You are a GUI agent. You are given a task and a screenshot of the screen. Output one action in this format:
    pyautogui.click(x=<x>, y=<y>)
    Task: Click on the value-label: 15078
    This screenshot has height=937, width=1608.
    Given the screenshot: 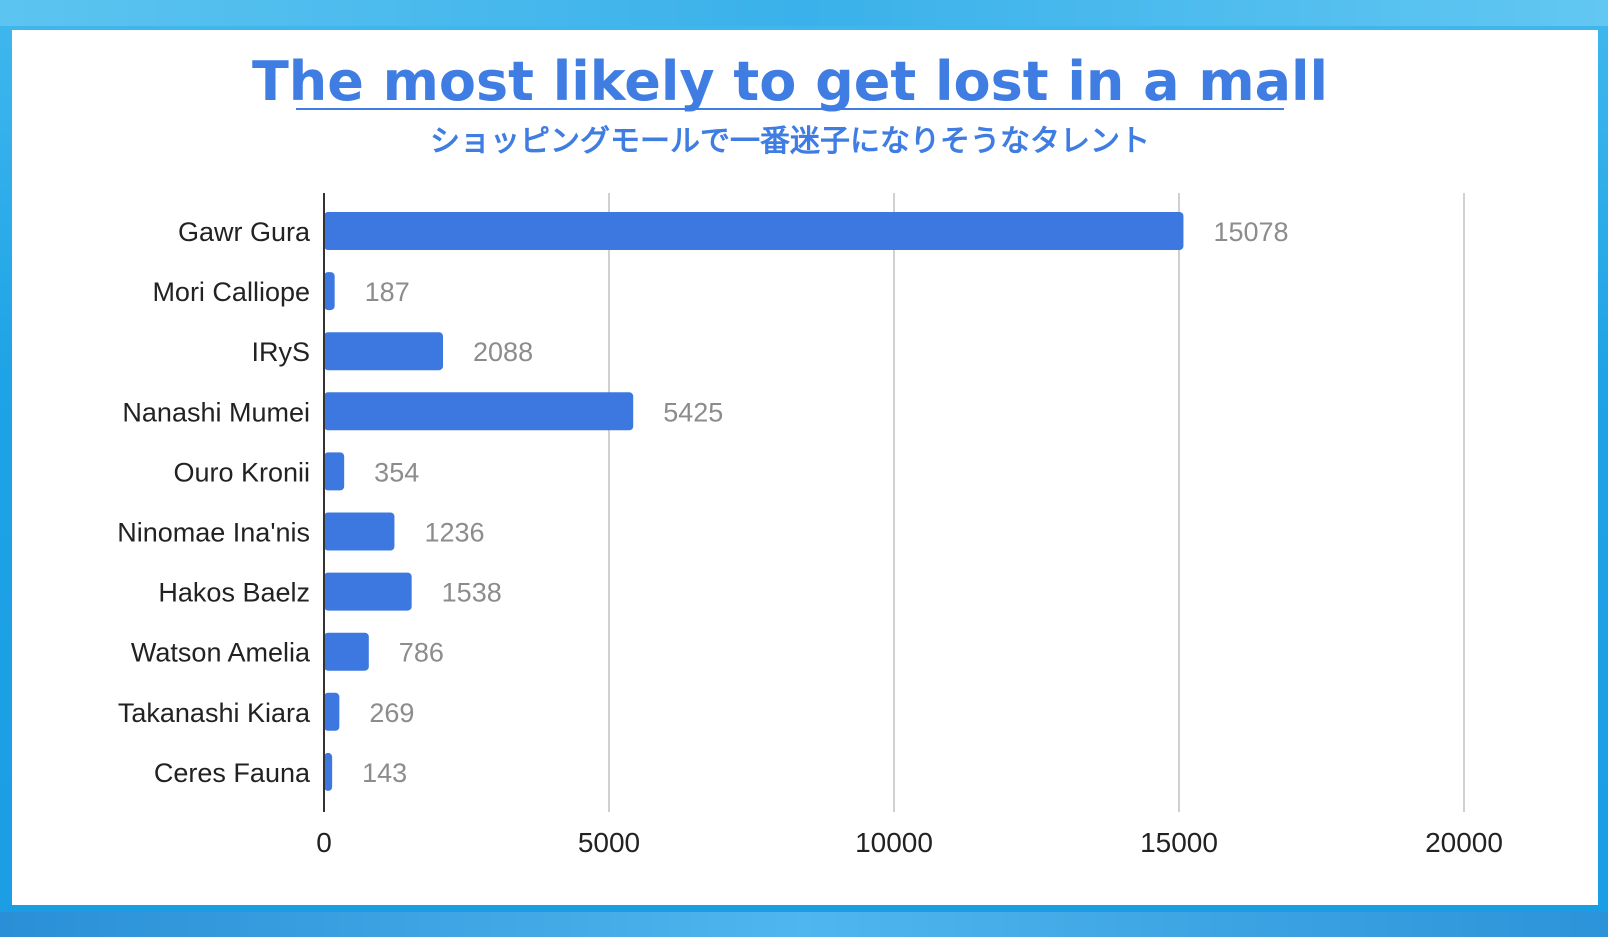 What is the action you would take?
    pyautogui.click(x=1250, y=232)
    